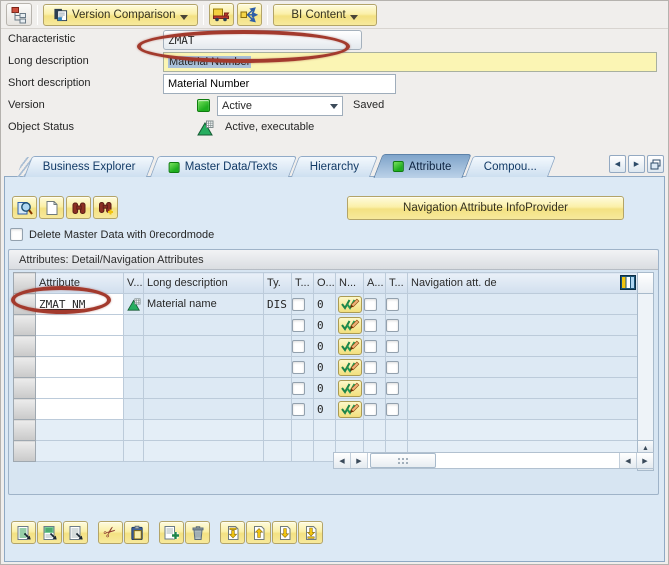 The height and width of the screenshot is (565, 669). Describe the element at coordinates (24, 283) in the screenshot. I see `header-row-selector` at that location.